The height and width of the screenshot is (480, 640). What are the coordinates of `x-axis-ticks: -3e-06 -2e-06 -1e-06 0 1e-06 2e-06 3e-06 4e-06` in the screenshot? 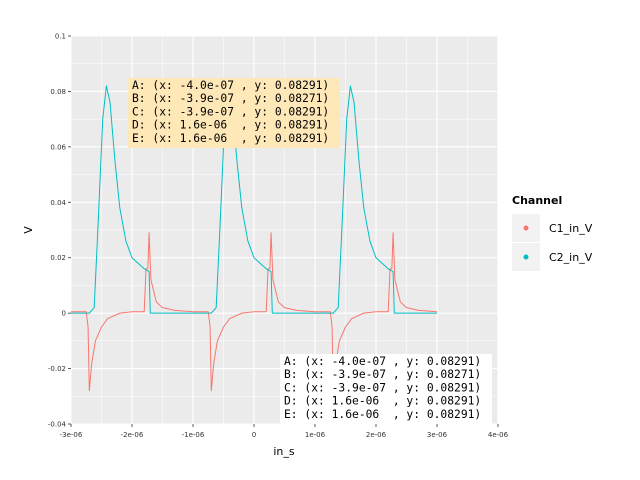 It's located at (284, 431).